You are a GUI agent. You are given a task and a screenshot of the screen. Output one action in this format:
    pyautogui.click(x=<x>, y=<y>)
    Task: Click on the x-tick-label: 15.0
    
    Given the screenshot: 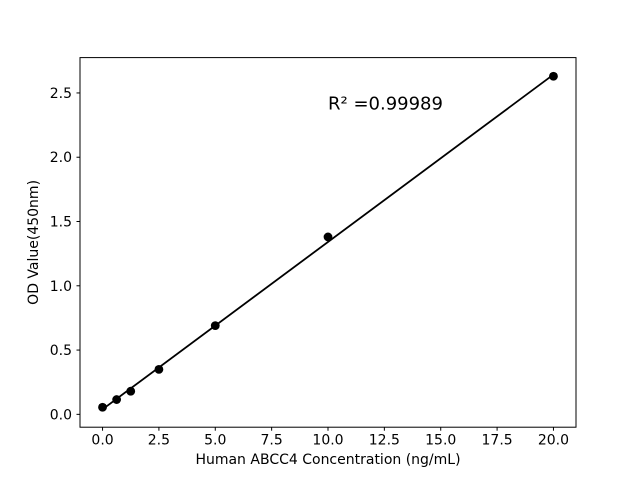 What is the action you would take?
    pyautogui.click(x=440, y=441)
    